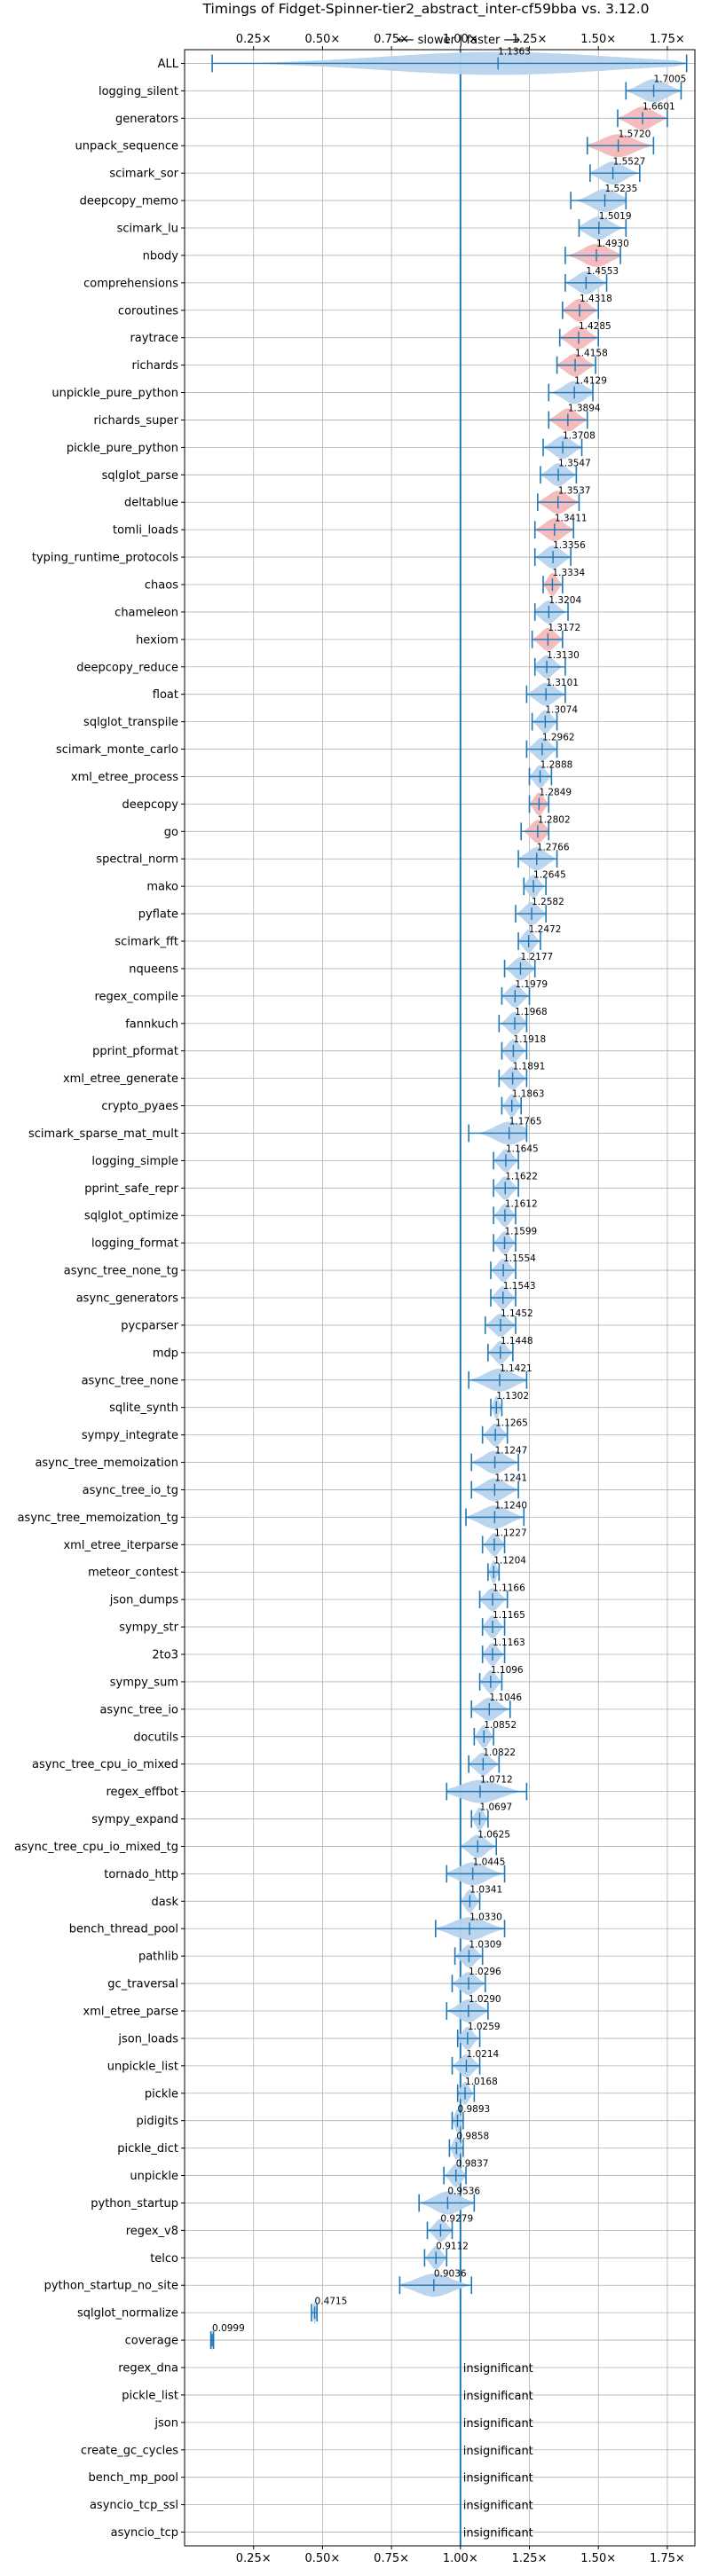 The image size is (710, 2576). I want to click on value-label: 1.1968, so click(531, 1012).